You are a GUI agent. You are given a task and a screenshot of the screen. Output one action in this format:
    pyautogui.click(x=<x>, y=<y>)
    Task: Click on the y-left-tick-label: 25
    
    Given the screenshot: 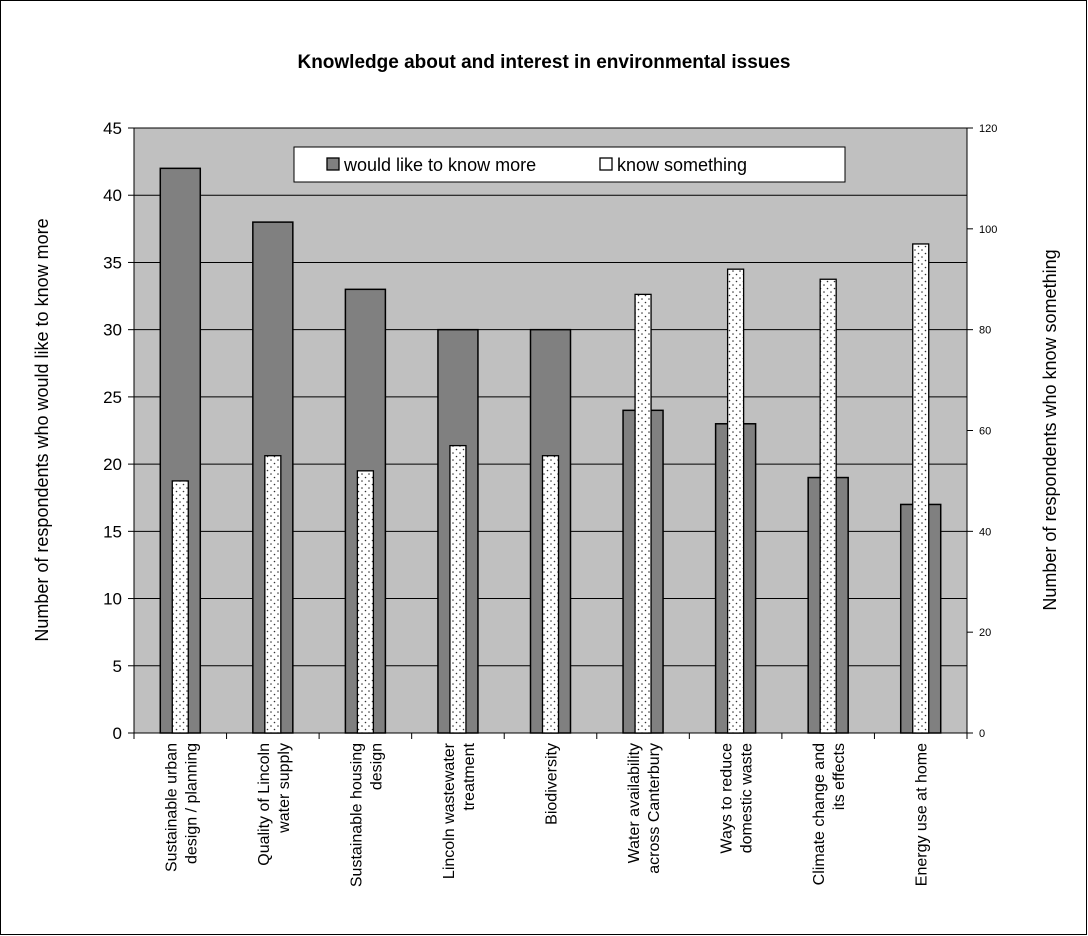 What is the action you would take?
    pyautogui.click(x=112, y=397)
    